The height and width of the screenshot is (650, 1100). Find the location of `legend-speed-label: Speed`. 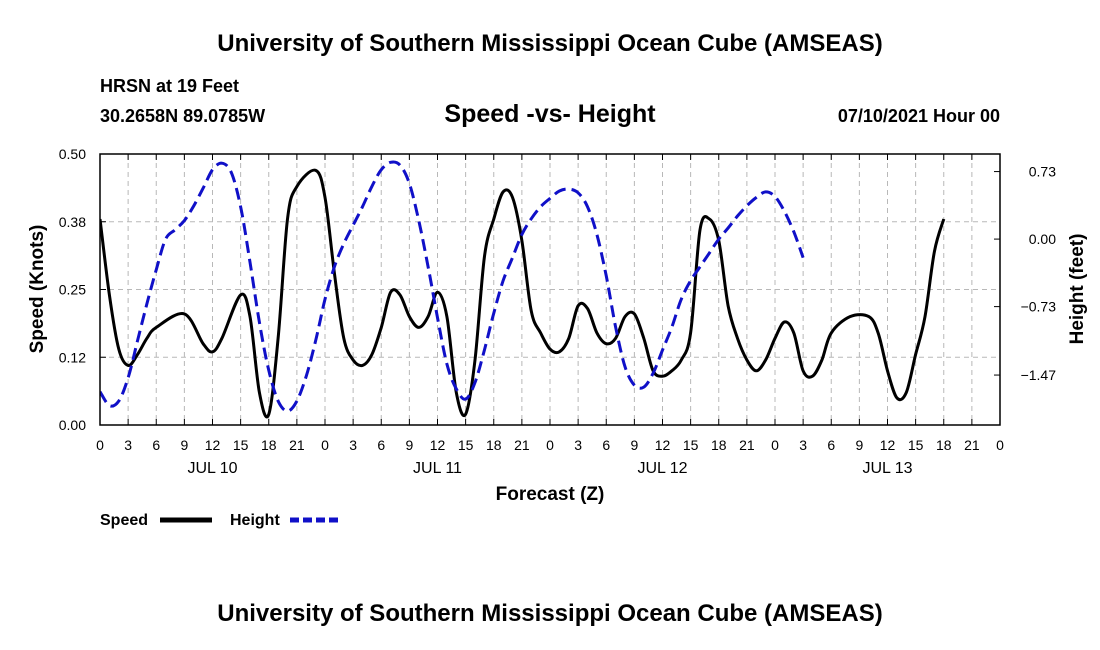

legend-speed-label: Speed is located at coordinates (124, 520).